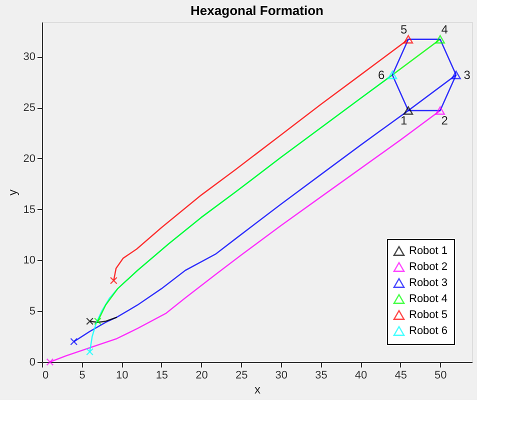 This screenshot has height=421, width=509. What do you see at coordinates (82, 376) in the screenshot?
I see `x-tick-label: 5` at bounding box center [82, 376].